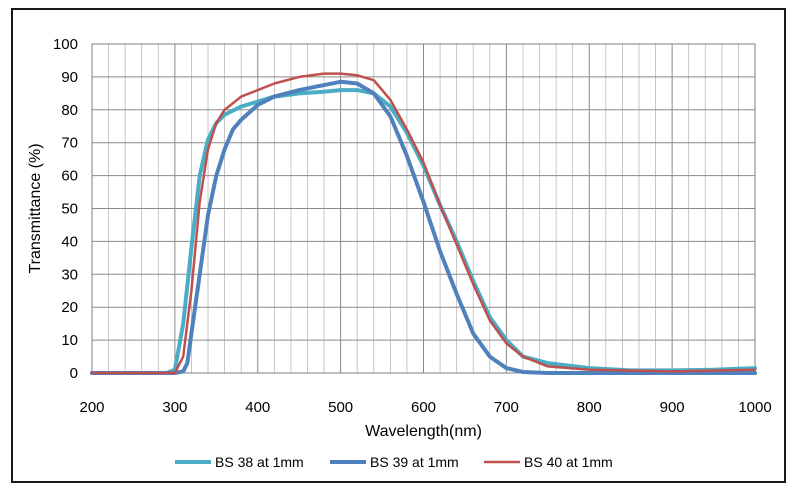 The width and height of the screenshot is (800, 500). I want to click on y-tick-label: 90, so click(69, 77).